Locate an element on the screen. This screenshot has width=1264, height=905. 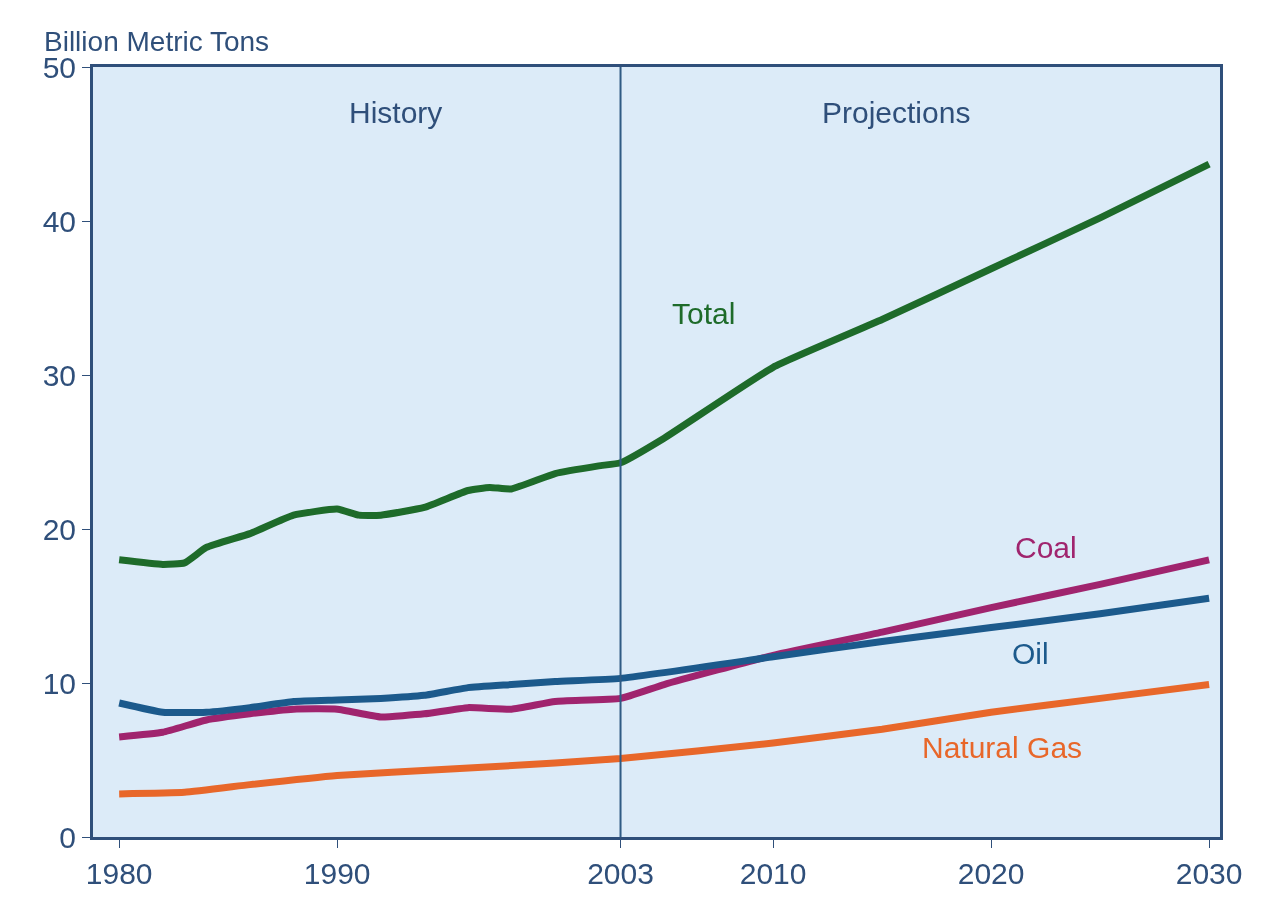
series-label: Total is located at coordinates (704, 313).